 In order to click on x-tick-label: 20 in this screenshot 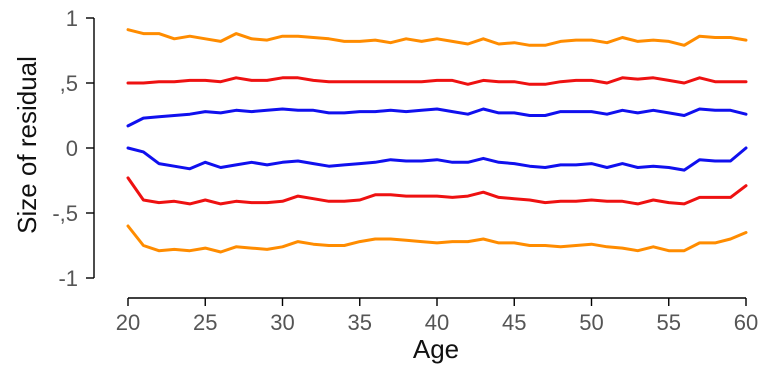, I will do `click(128, 322)`.